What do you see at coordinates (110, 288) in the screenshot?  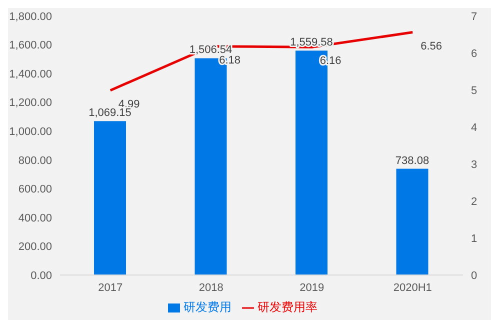 I see `x-tick-label: 2017` at bounding box center [110, 288].